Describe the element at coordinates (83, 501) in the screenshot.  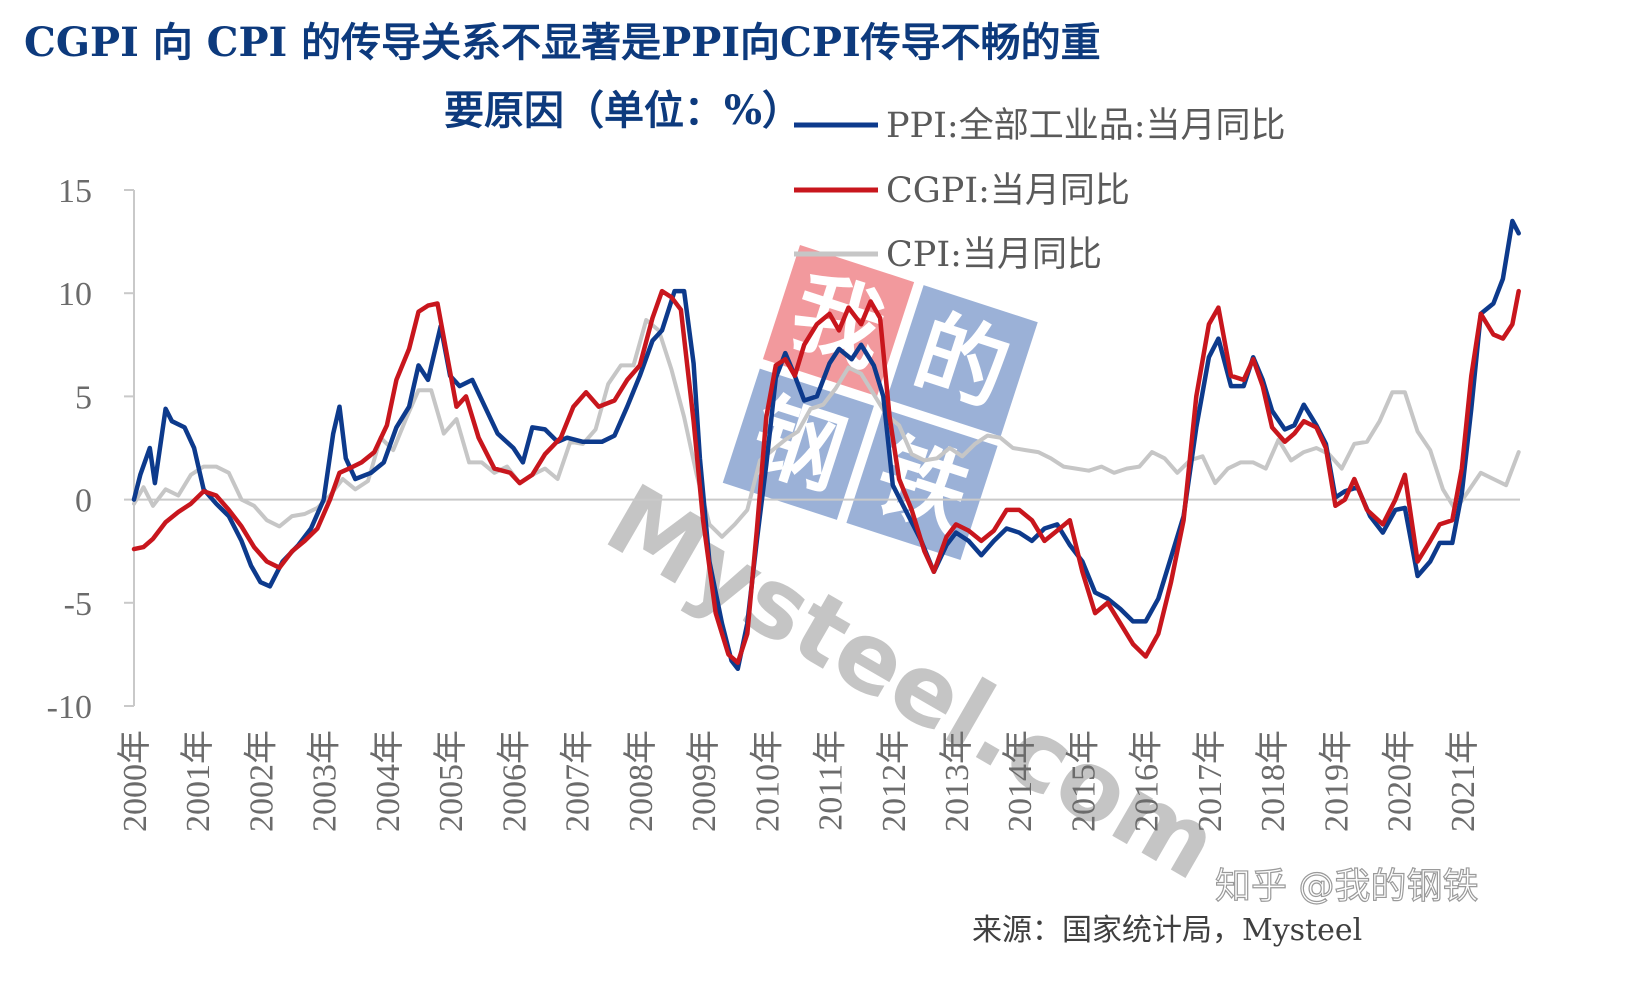
I see `y-tick-label: 0` at that location.